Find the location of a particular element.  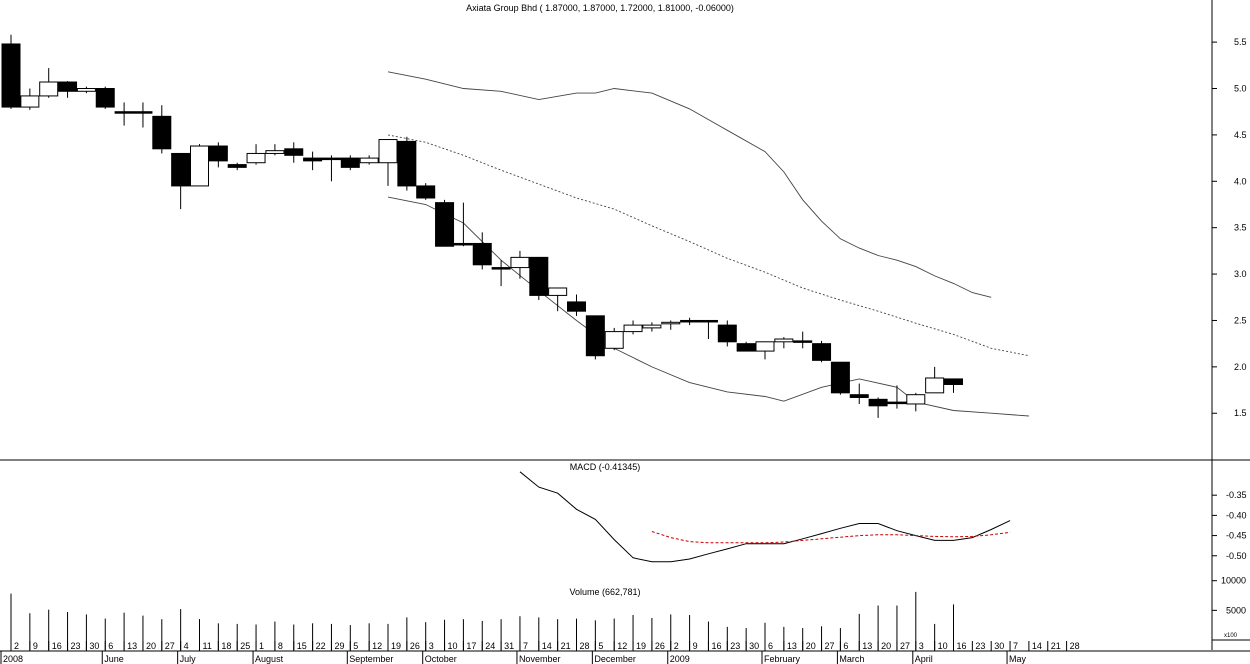

day-tick-label: 25 is located at coordinates (245, 646).